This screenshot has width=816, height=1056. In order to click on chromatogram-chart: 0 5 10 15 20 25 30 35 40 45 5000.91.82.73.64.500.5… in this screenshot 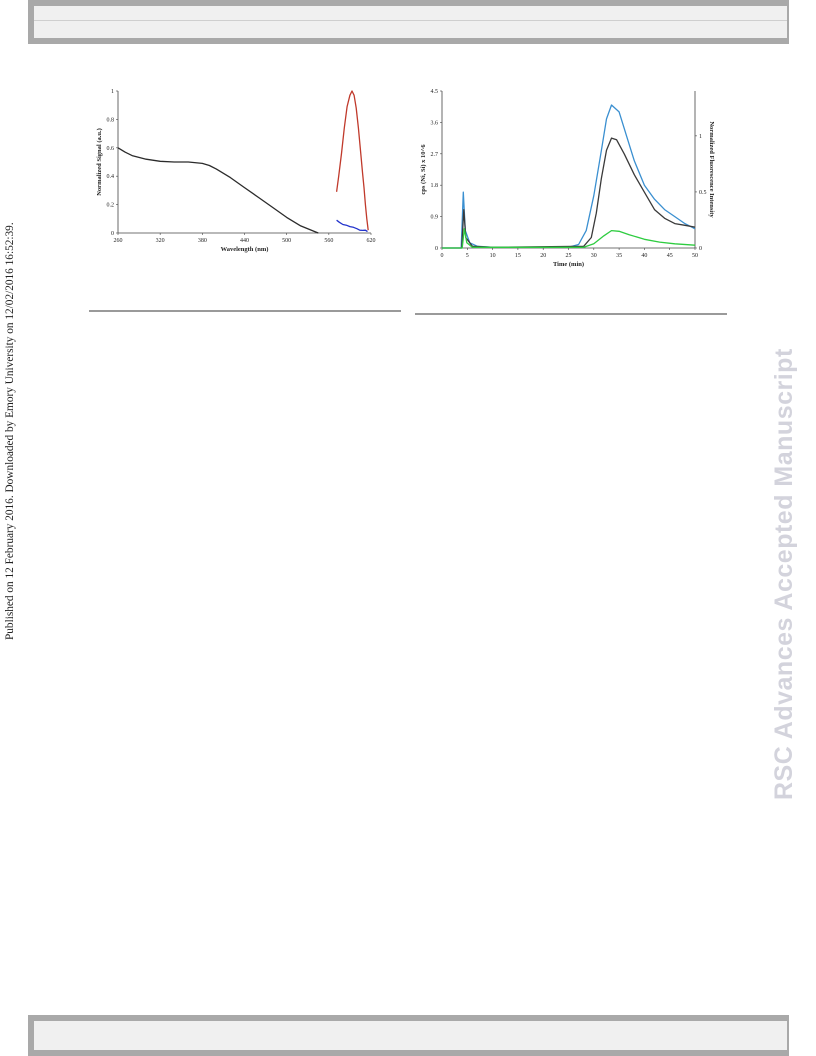, I will do `click(567, 178)`.